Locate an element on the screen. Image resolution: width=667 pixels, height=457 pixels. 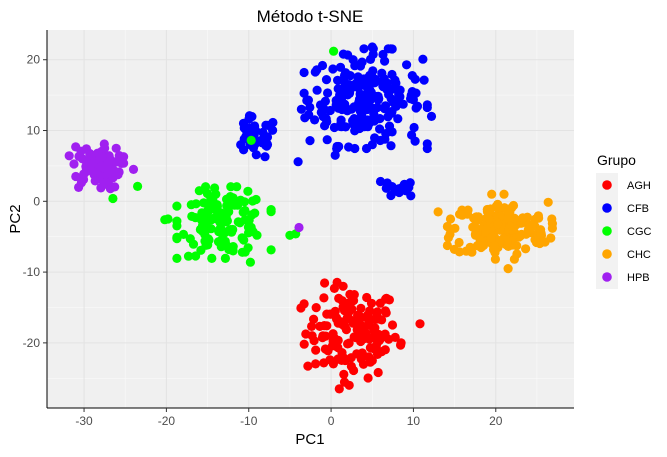
x-tick-label: 0 is located at coordinates (331, 421).